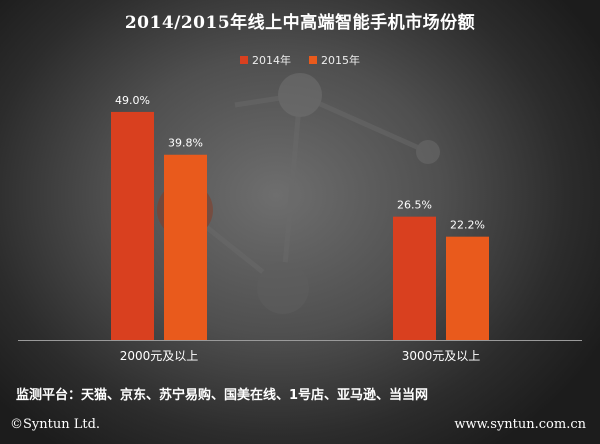 Image resolution: width=600 pixels, height=444 pixels. Describe the element at coordinates (340, 60) in the screenshot. I see `legend-label-2015: 2015年` at that location.